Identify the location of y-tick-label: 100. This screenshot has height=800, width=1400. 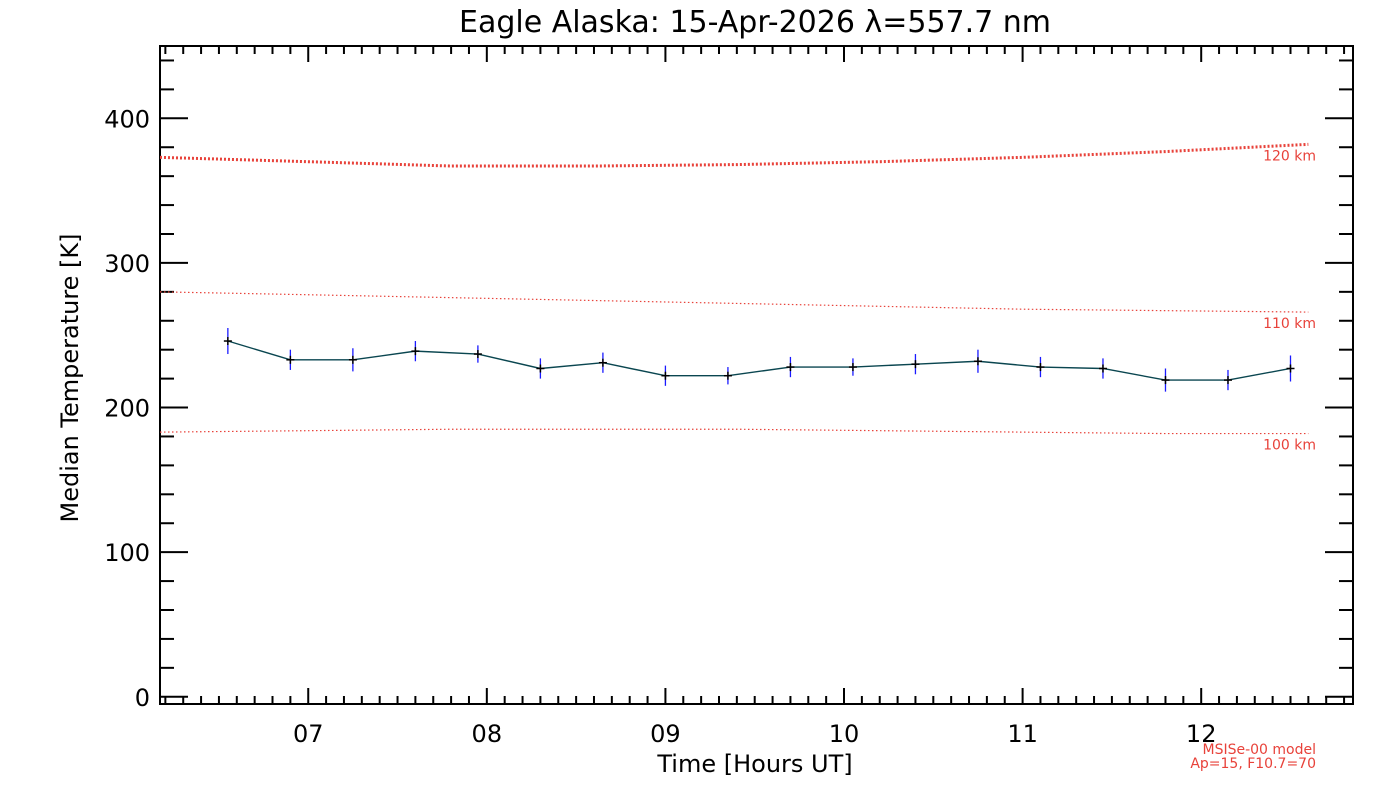
(127, 553).